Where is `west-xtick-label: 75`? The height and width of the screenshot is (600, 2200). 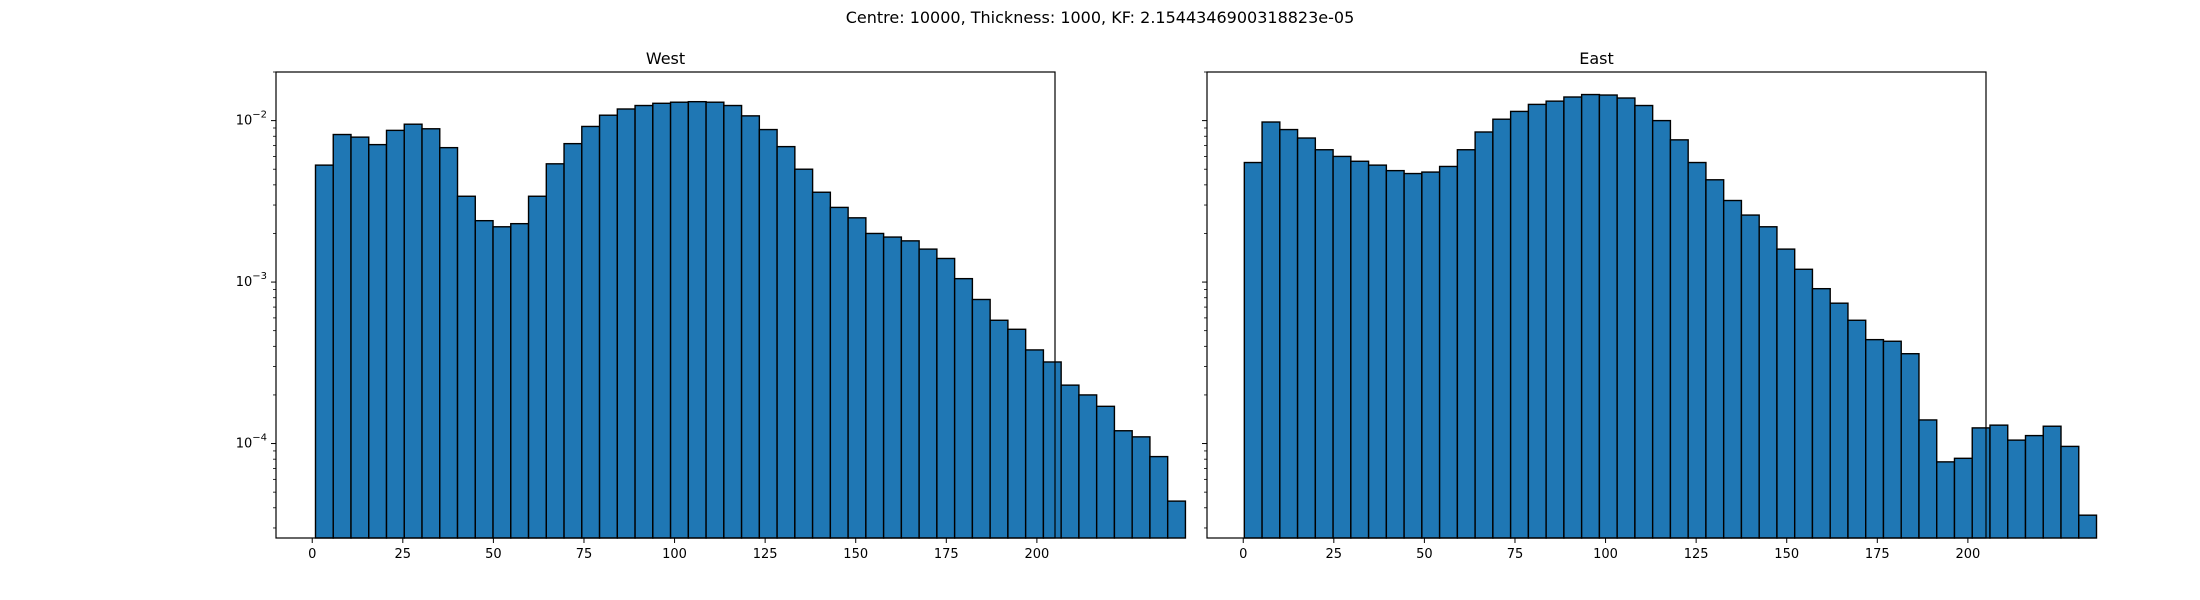 west-xtick-label: 75 is located at coordinates (584, 554).